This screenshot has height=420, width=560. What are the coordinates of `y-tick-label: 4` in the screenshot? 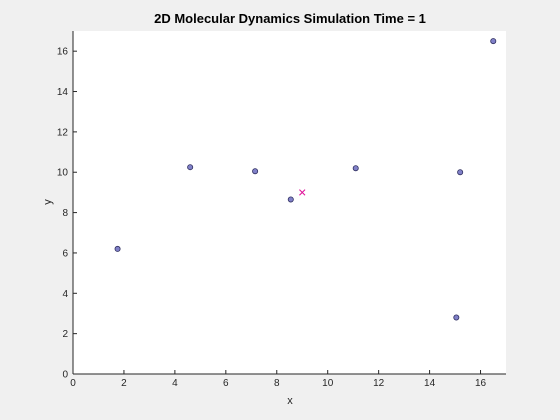 It's located at (65, 294).